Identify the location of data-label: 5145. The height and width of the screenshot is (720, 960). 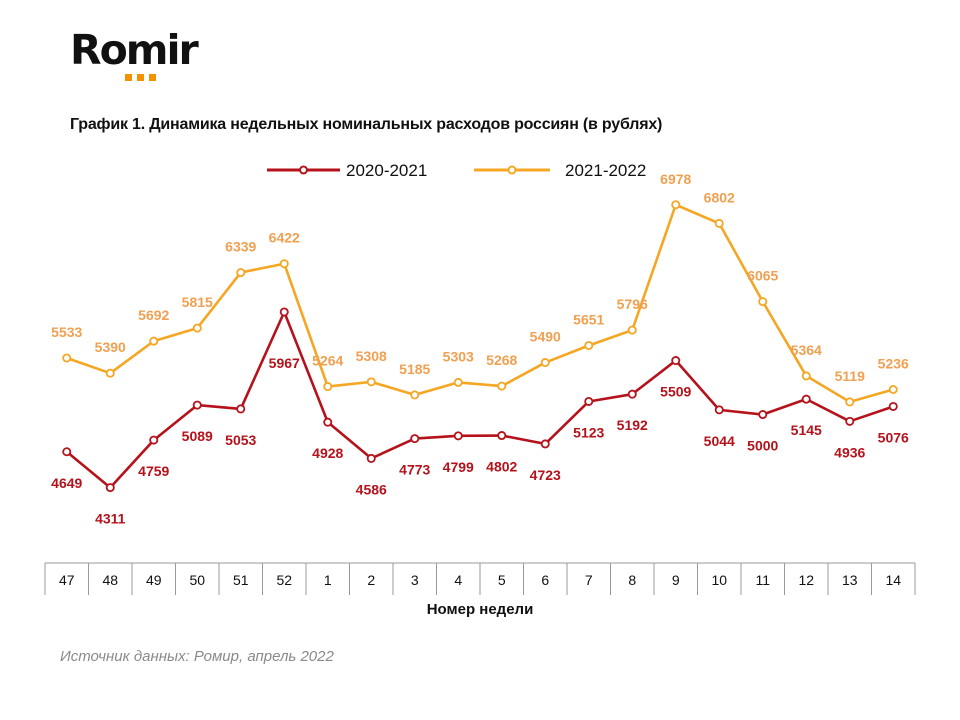
(806, 430).